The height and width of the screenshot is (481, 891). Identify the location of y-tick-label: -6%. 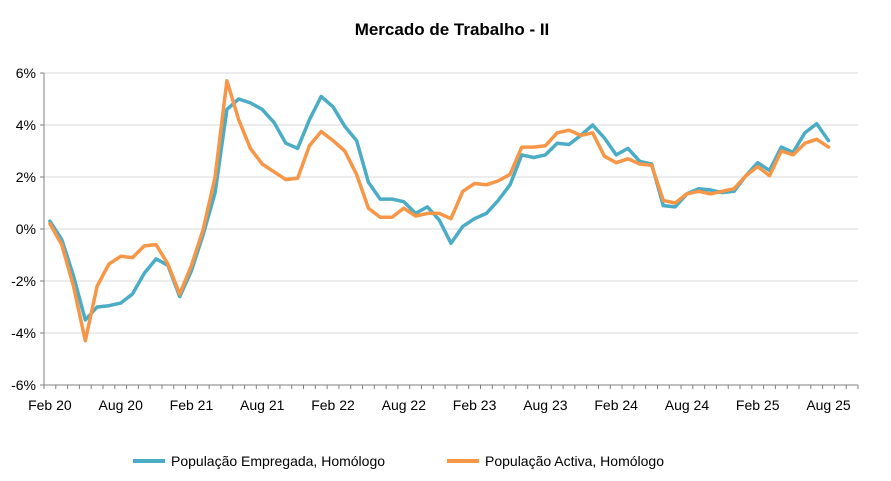
(23, 385).